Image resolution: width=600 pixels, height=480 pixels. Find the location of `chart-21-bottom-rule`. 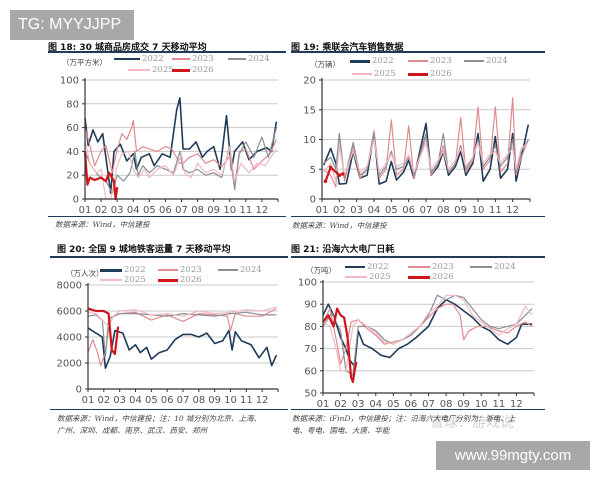

chart-21-bottom-rule is located at coordinates (418, 409).